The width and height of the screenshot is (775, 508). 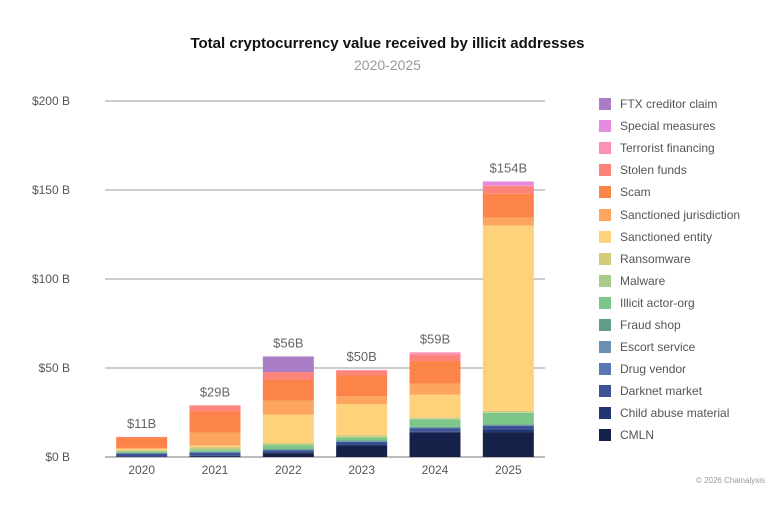 What do you see at coordinates (288, 470) in the screenshot?
I see `x-tick-label: 2022` at bounding box center [288, 470].